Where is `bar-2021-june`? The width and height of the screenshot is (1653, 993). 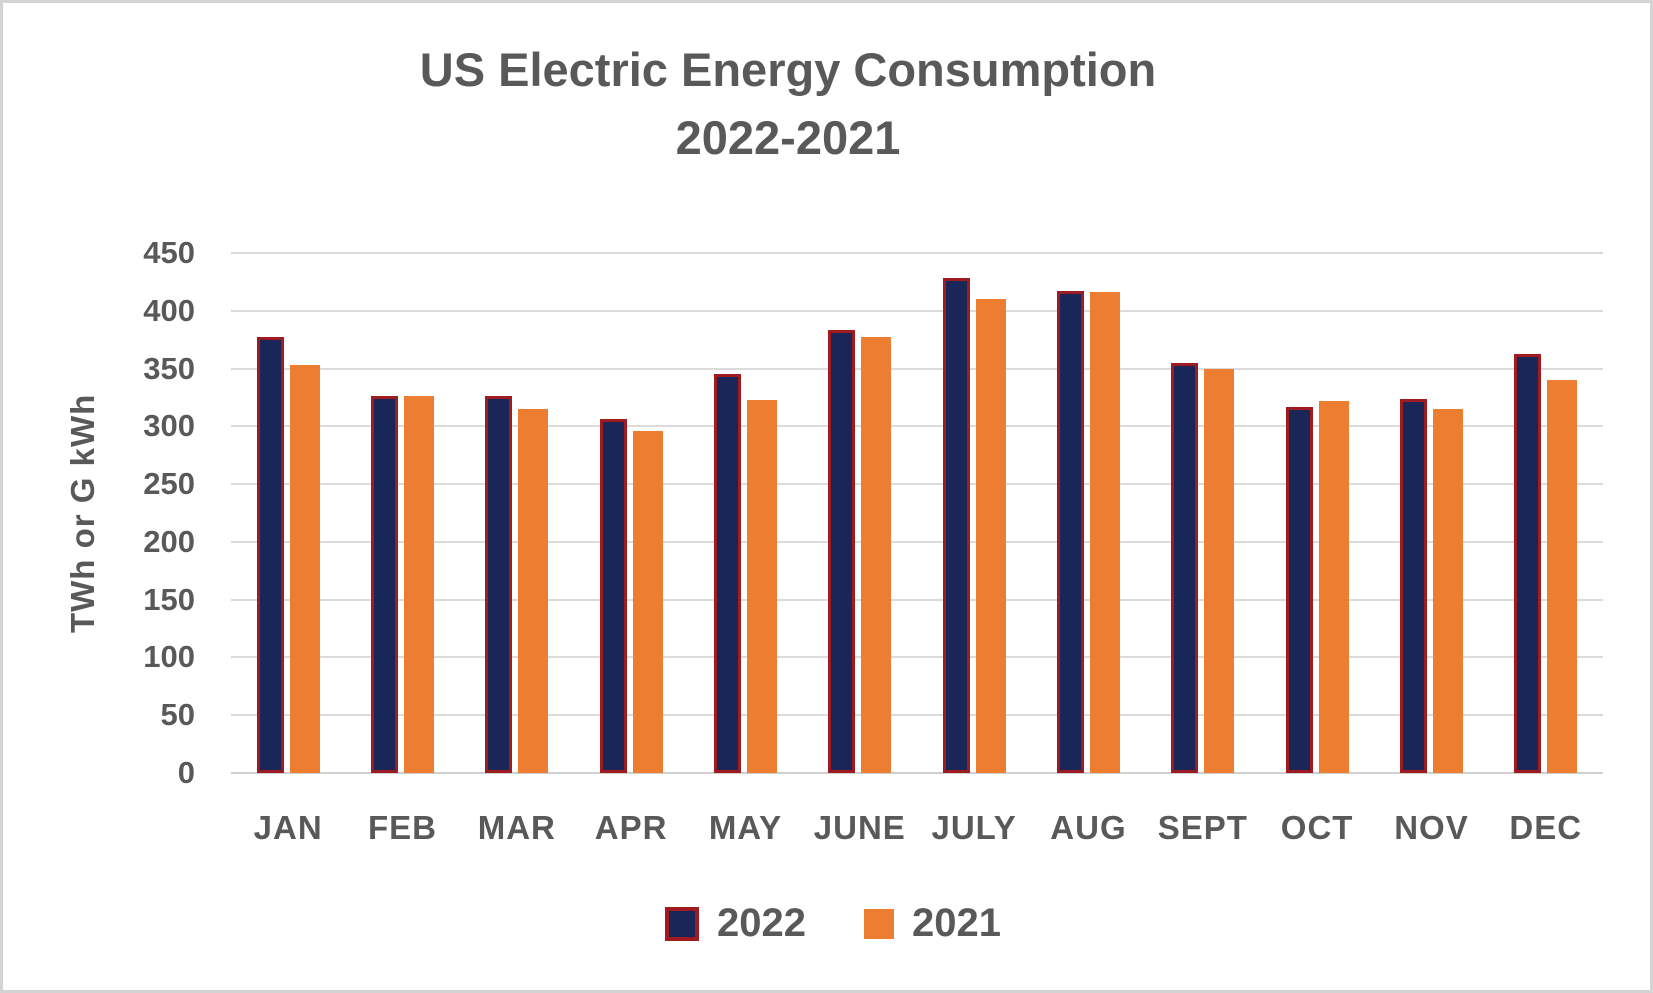
bar-2021-june is located at coordinates (876, 555).